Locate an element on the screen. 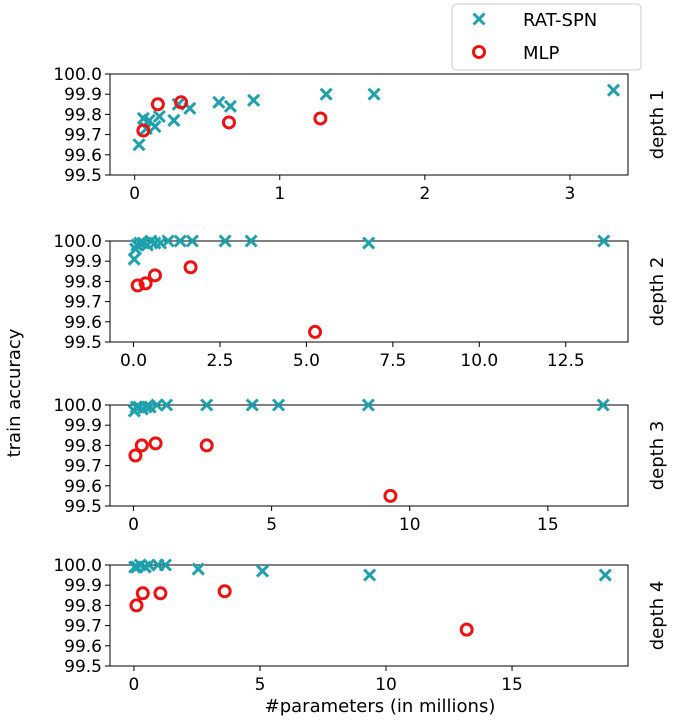 Image resolution: width=673 pixels, height=720 pixels. x-axis-title: #parameters (in millions) is located at coordinates (380, 706).